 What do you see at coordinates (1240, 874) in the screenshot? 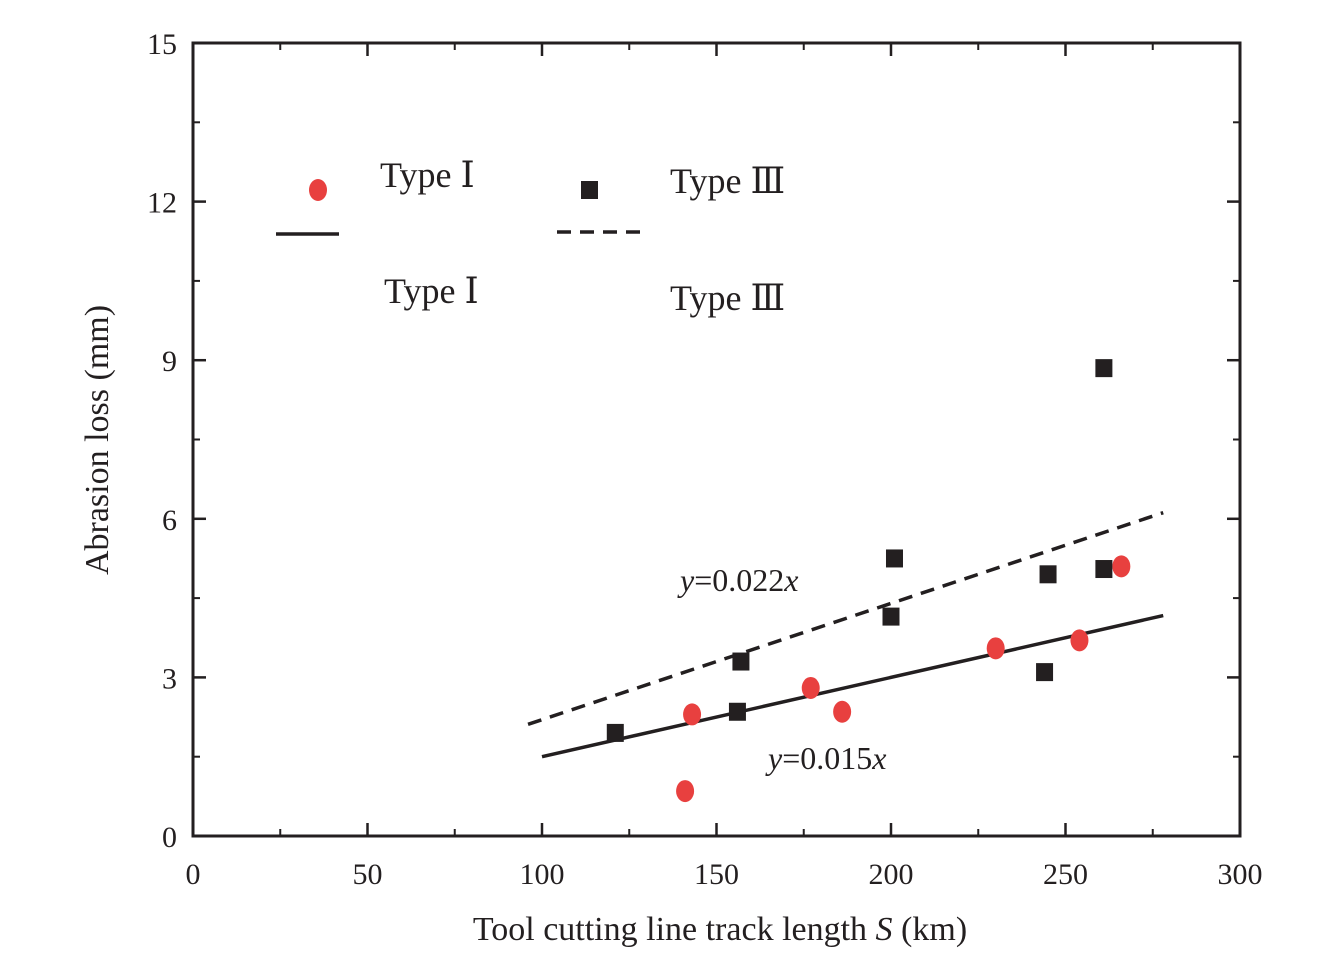
I see `x-tick-label: 300` at bounding box center [1240, 874].